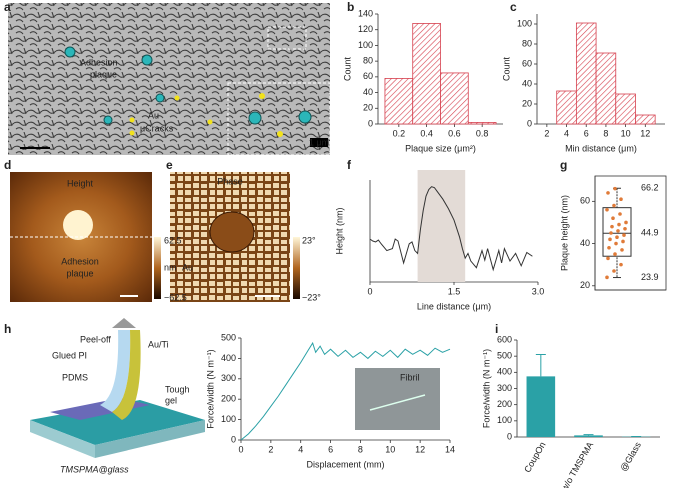  Describe the element at coordinates (368, 61) in the screenshot. I see `y-tick-label: 80` at that location.